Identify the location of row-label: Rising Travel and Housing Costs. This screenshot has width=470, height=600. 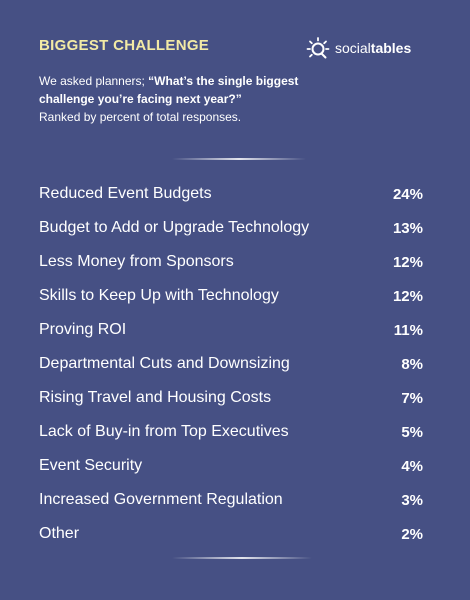
(155, 397).